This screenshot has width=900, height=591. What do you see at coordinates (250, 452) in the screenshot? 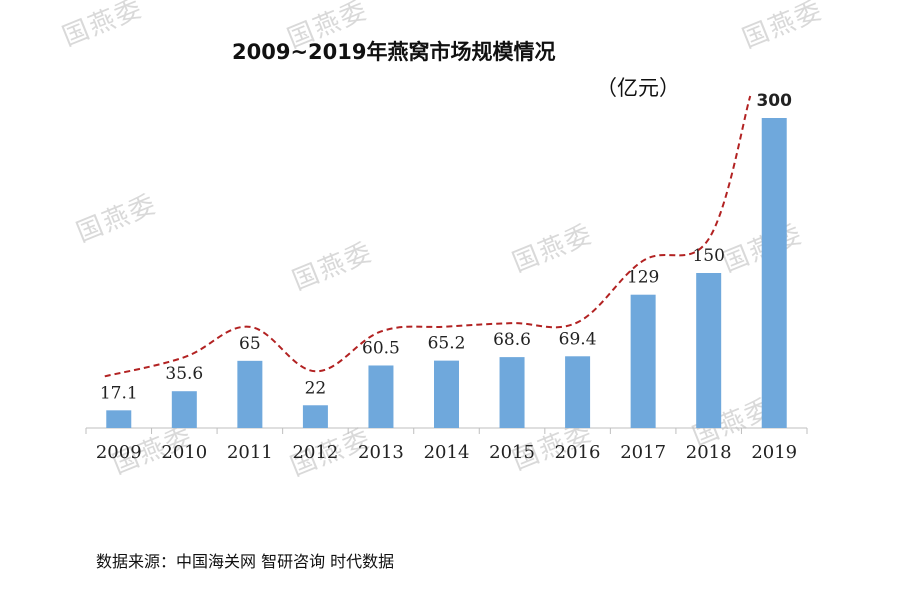
I see `x-tick-label: 2011` at bounding box center [250, 452].